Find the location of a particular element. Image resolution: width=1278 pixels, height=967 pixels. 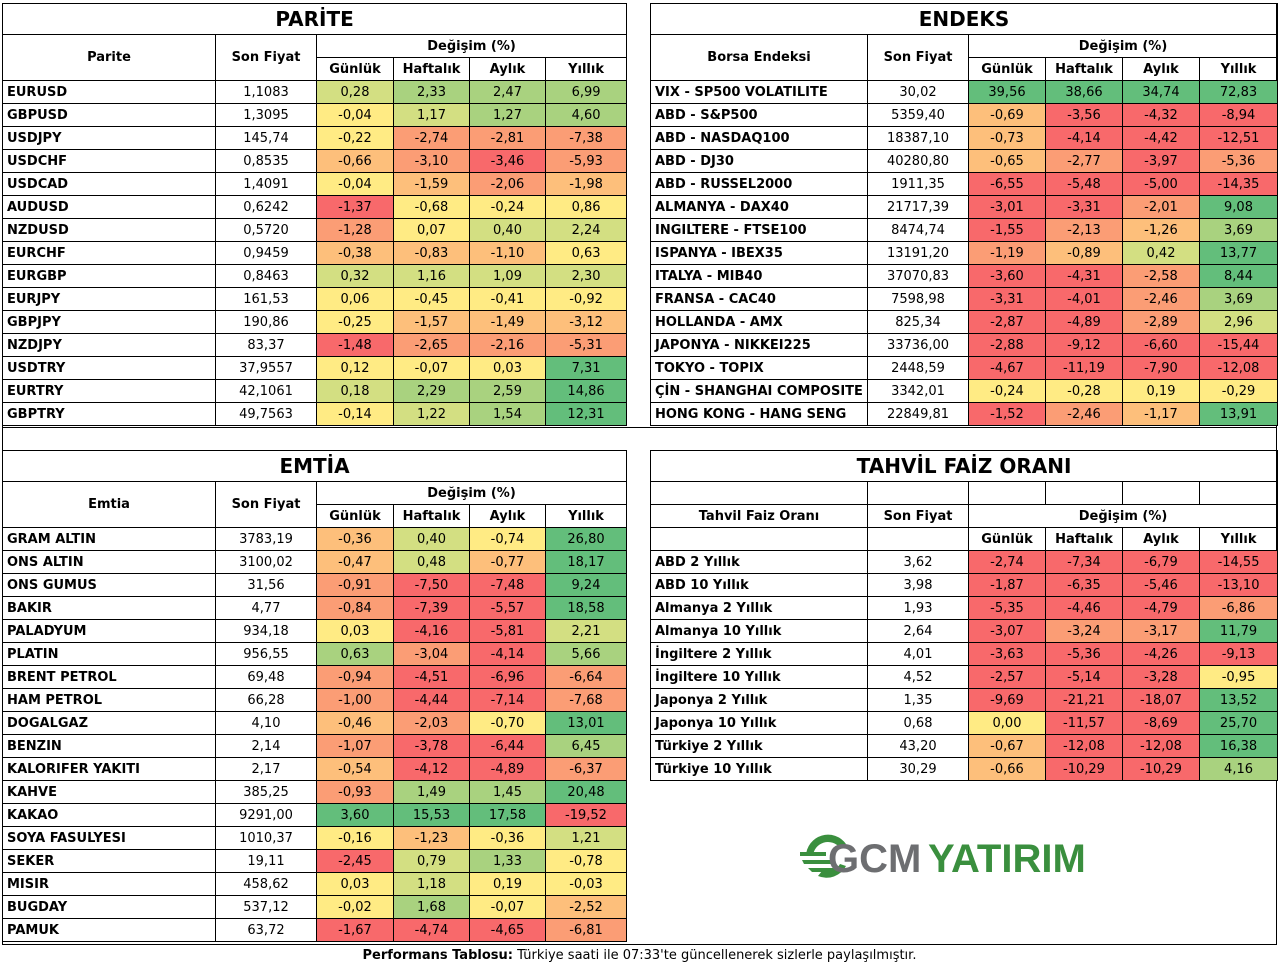

row-last-price: 934,18 is located at coordinates (266, 631).